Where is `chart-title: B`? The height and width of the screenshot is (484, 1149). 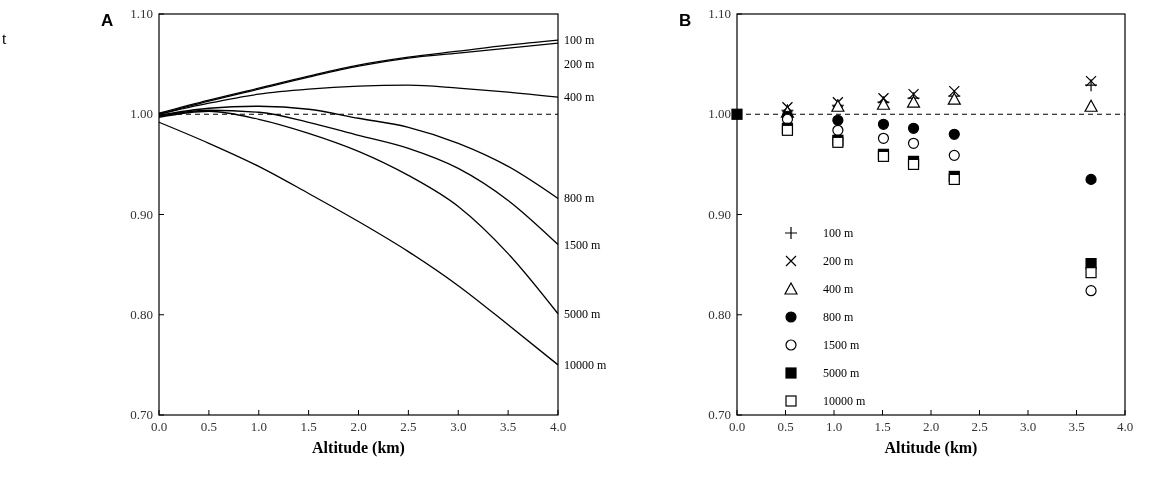
chart-title: B is located at coordinates (685, 20).